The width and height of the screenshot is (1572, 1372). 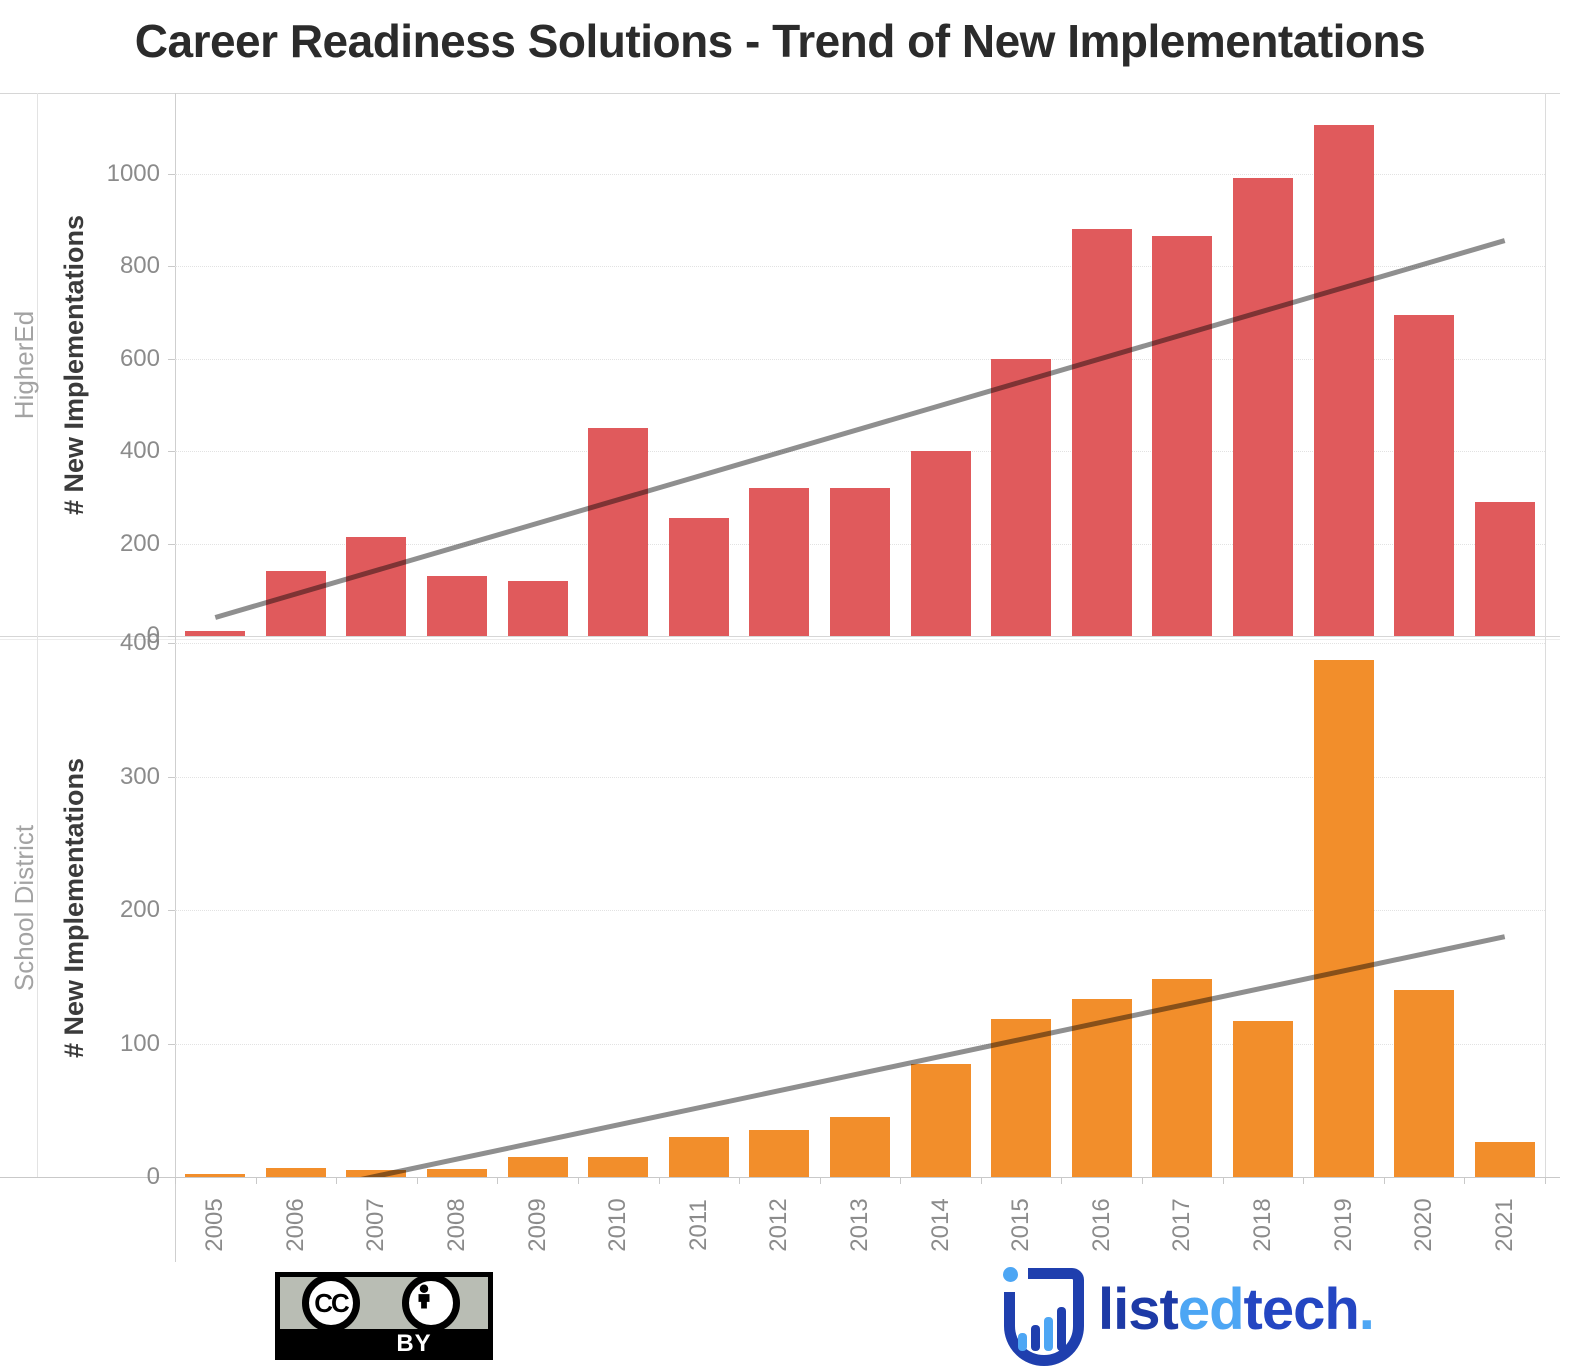 I want to click on bar-school-district-2013, so click(x=860, y=1146).